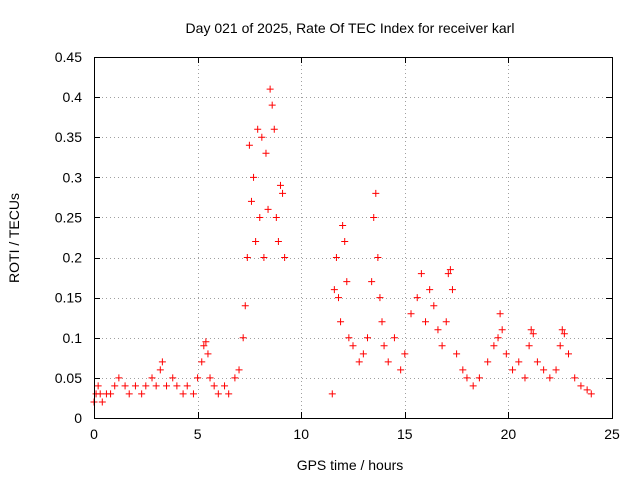 This screenshot has width=640, height=480. Describe the element at coordinates (198, 434) in the screenshot. I see `x-tick-label: 5` at that location.